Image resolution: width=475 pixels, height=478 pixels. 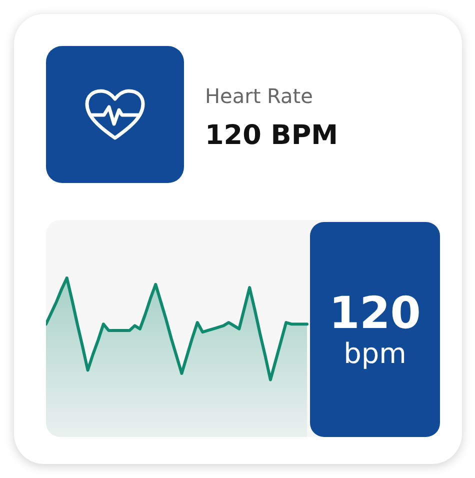 What do you see at coordinates (259, 96) in the screenshot?
I see `chart-title: Heart Rate` at bounding box center [259, 96].